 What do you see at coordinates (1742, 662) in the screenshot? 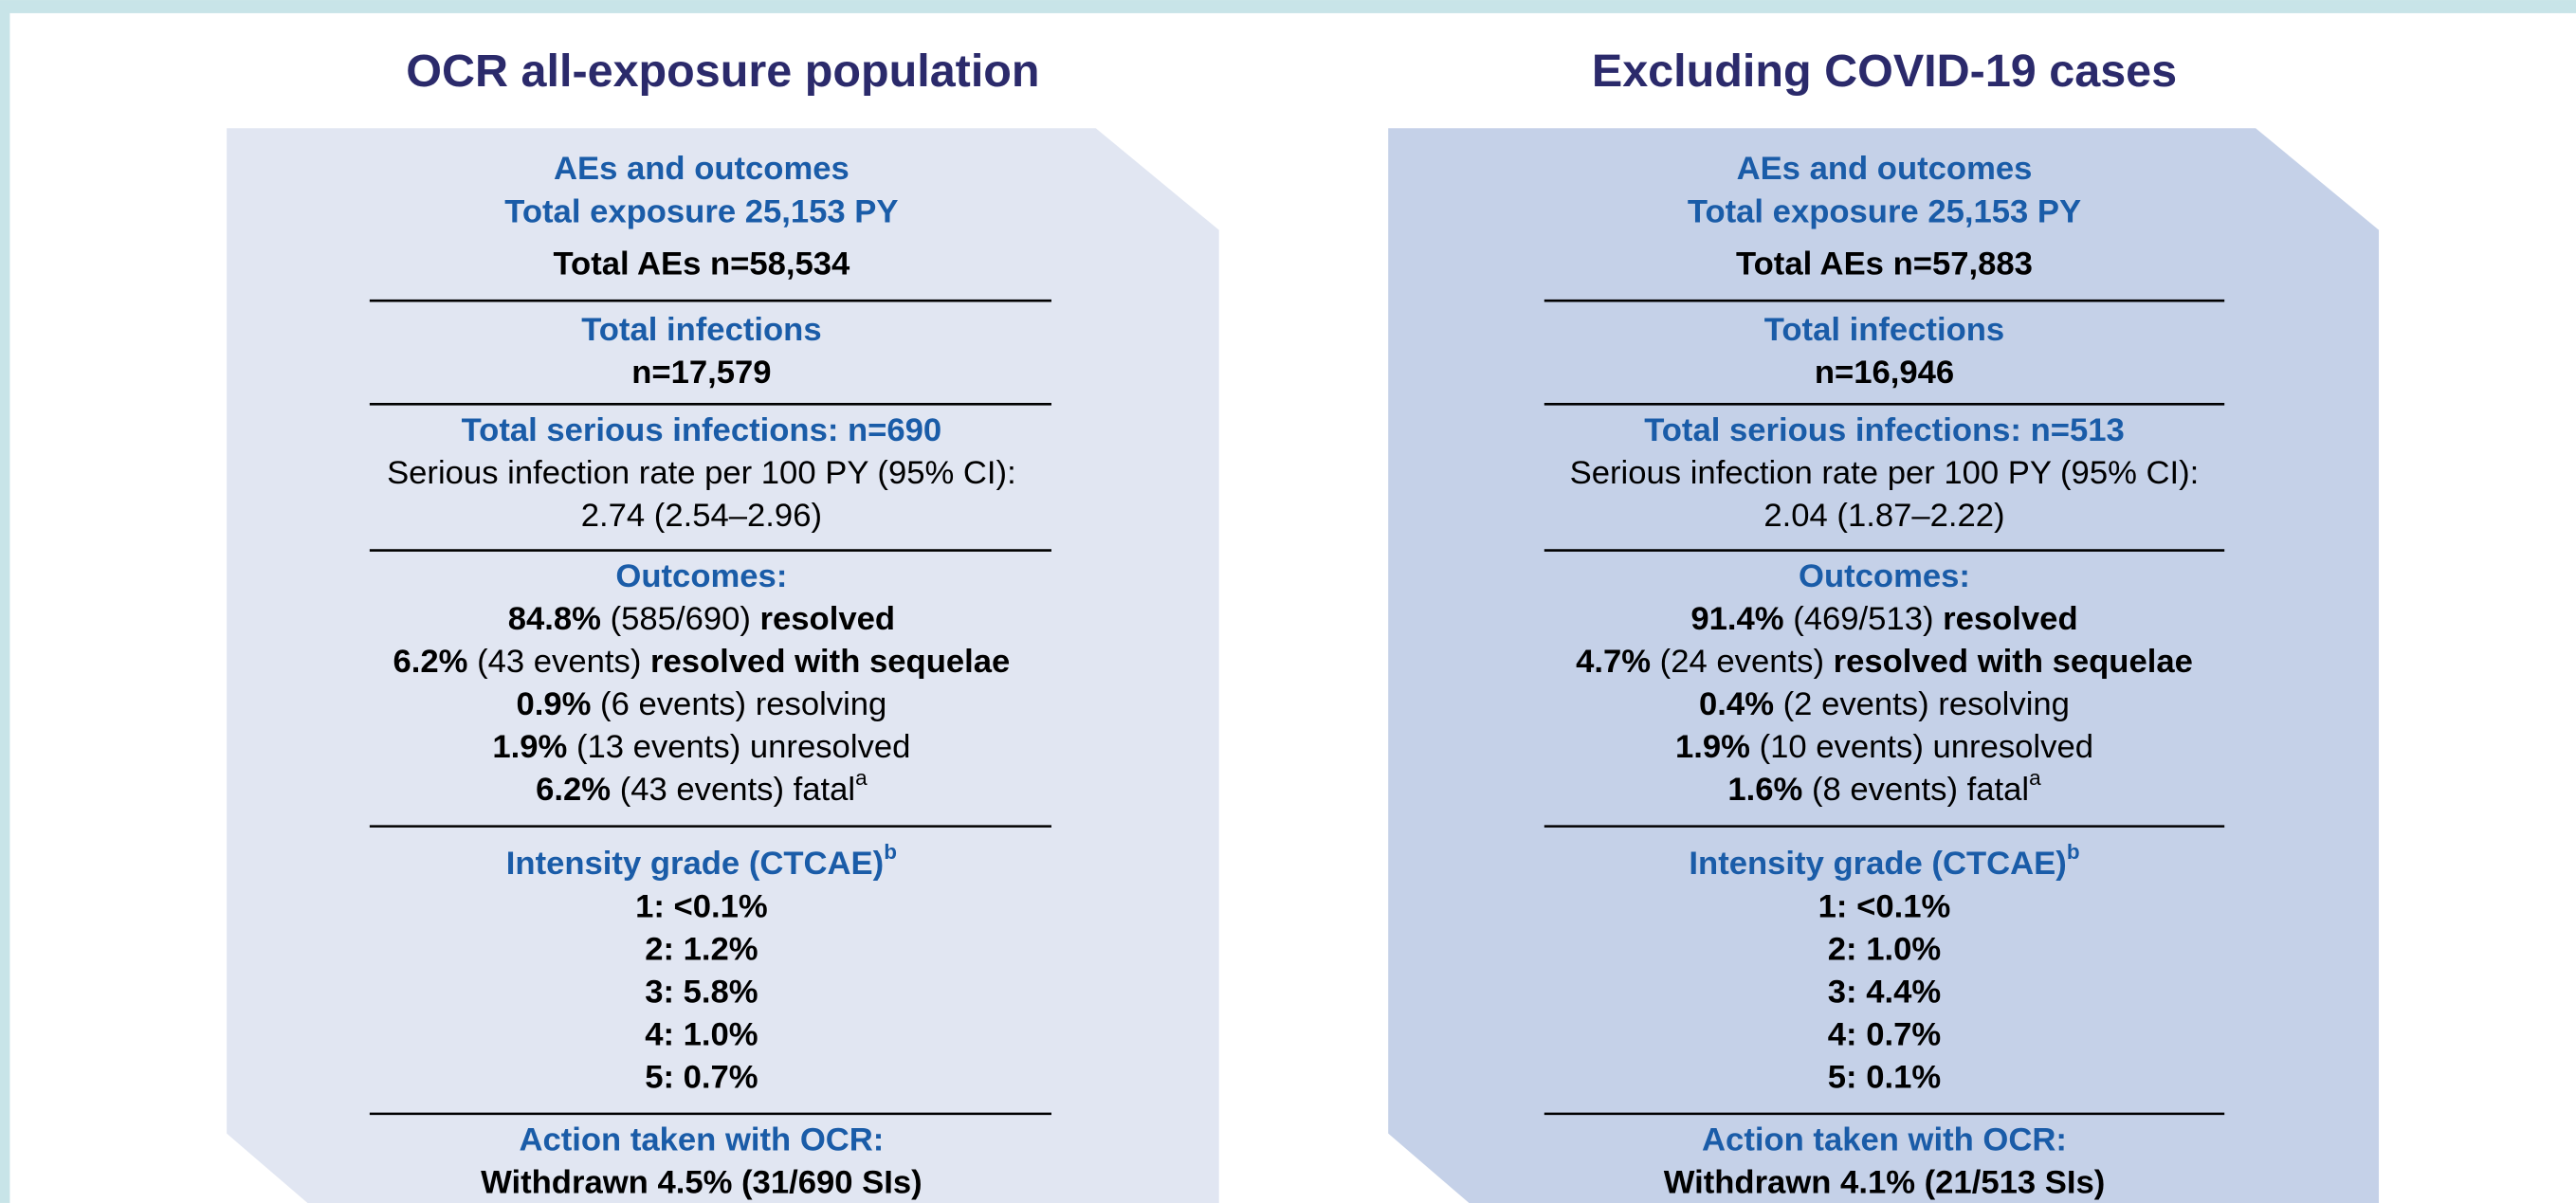
I see `text-segment: (24 events)` at bounding box center [1742, 662].